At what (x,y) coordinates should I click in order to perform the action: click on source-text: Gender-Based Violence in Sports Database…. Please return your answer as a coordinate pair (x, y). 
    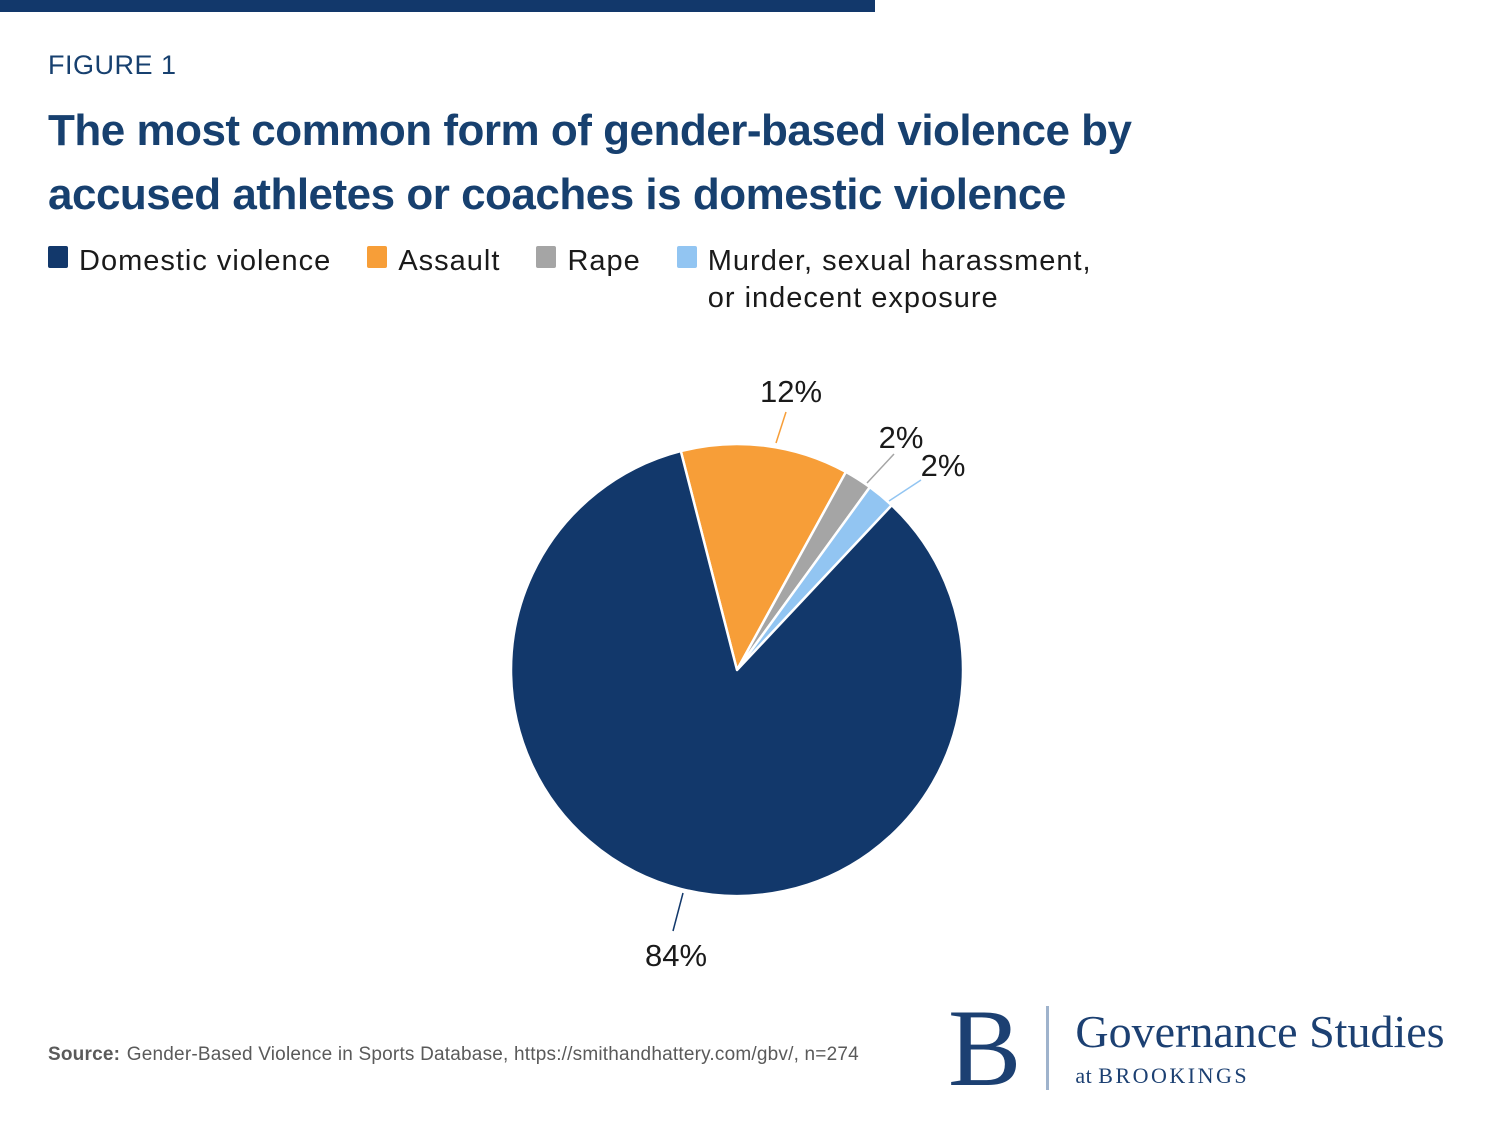
    Looking at the image, I should click on (492, 1054).